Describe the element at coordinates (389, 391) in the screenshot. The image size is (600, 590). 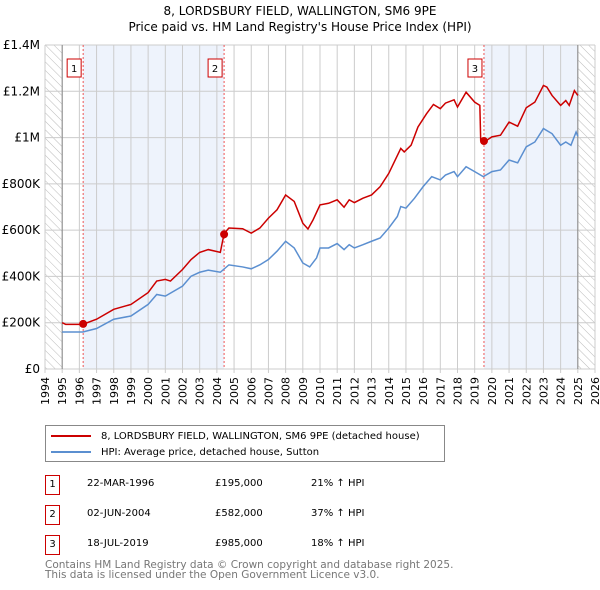
I see `x-tick-label: 2014` at that location.